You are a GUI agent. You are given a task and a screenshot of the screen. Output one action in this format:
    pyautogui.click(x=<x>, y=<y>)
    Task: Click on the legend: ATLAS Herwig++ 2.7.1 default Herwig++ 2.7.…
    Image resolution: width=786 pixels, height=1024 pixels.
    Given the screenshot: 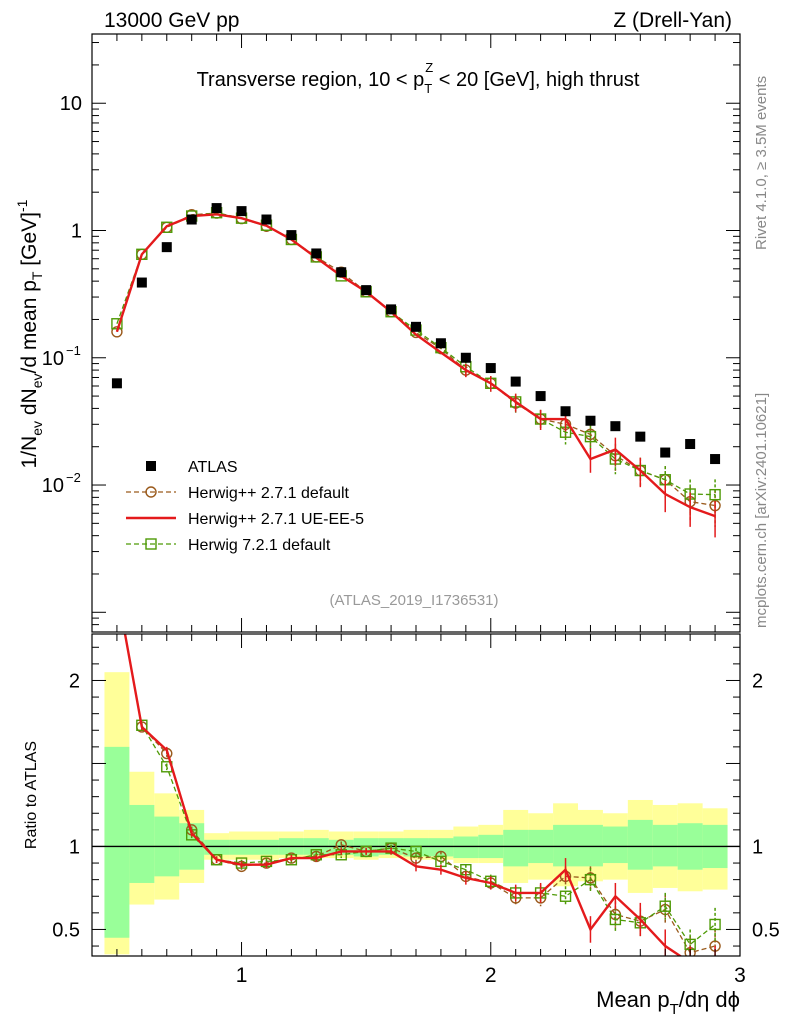 What is the action you would take?
    pyautogui.click(x=245, y=506)
    